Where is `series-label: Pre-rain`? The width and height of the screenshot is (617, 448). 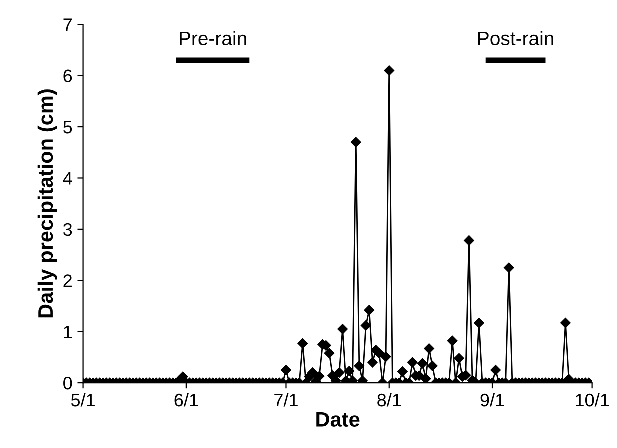 series-label: Pre-rain is located at coordinates (213, 38).